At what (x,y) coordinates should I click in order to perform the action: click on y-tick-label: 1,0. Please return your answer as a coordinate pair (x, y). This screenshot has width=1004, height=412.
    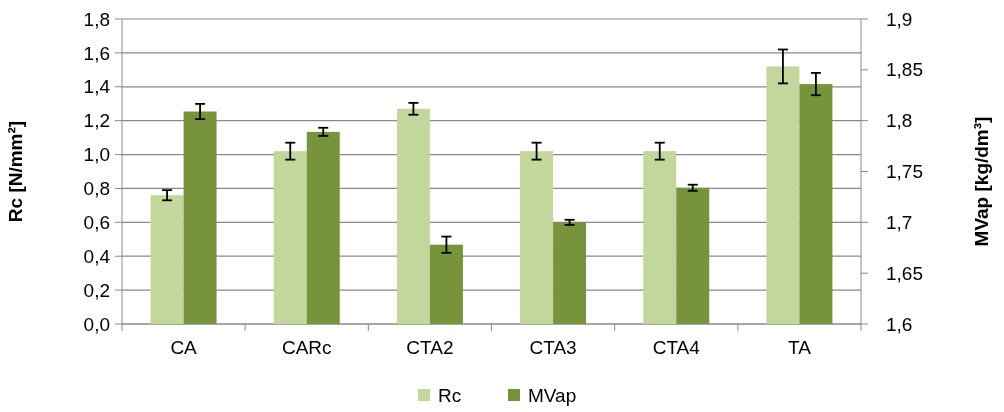
    Looking at the image, I should click on (96, 155).